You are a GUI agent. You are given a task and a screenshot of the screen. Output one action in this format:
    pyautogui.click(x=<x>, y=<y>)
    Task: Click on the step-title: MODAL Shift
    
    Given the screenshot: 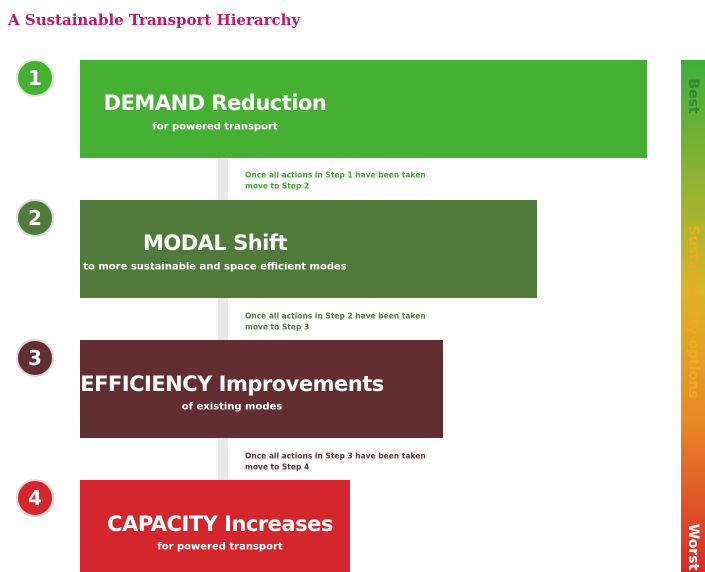 What is the action you would take?
    pyautogui.click(x=215, y=243)
    